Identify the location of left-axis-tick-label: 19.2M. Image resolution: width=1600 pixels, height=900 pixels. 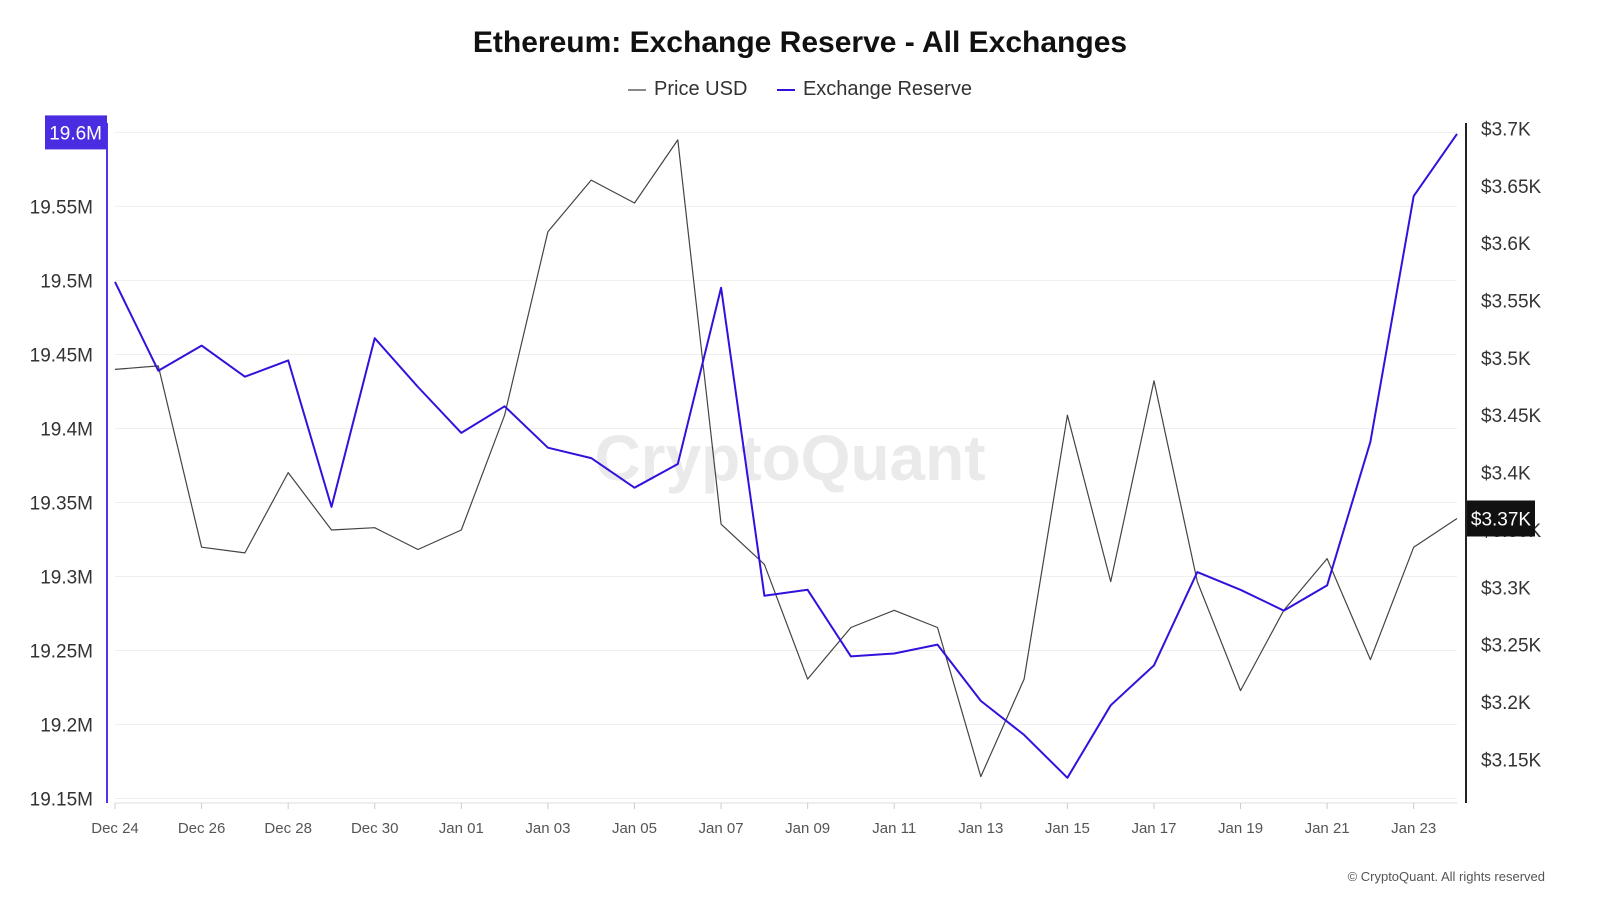
(66, 726).